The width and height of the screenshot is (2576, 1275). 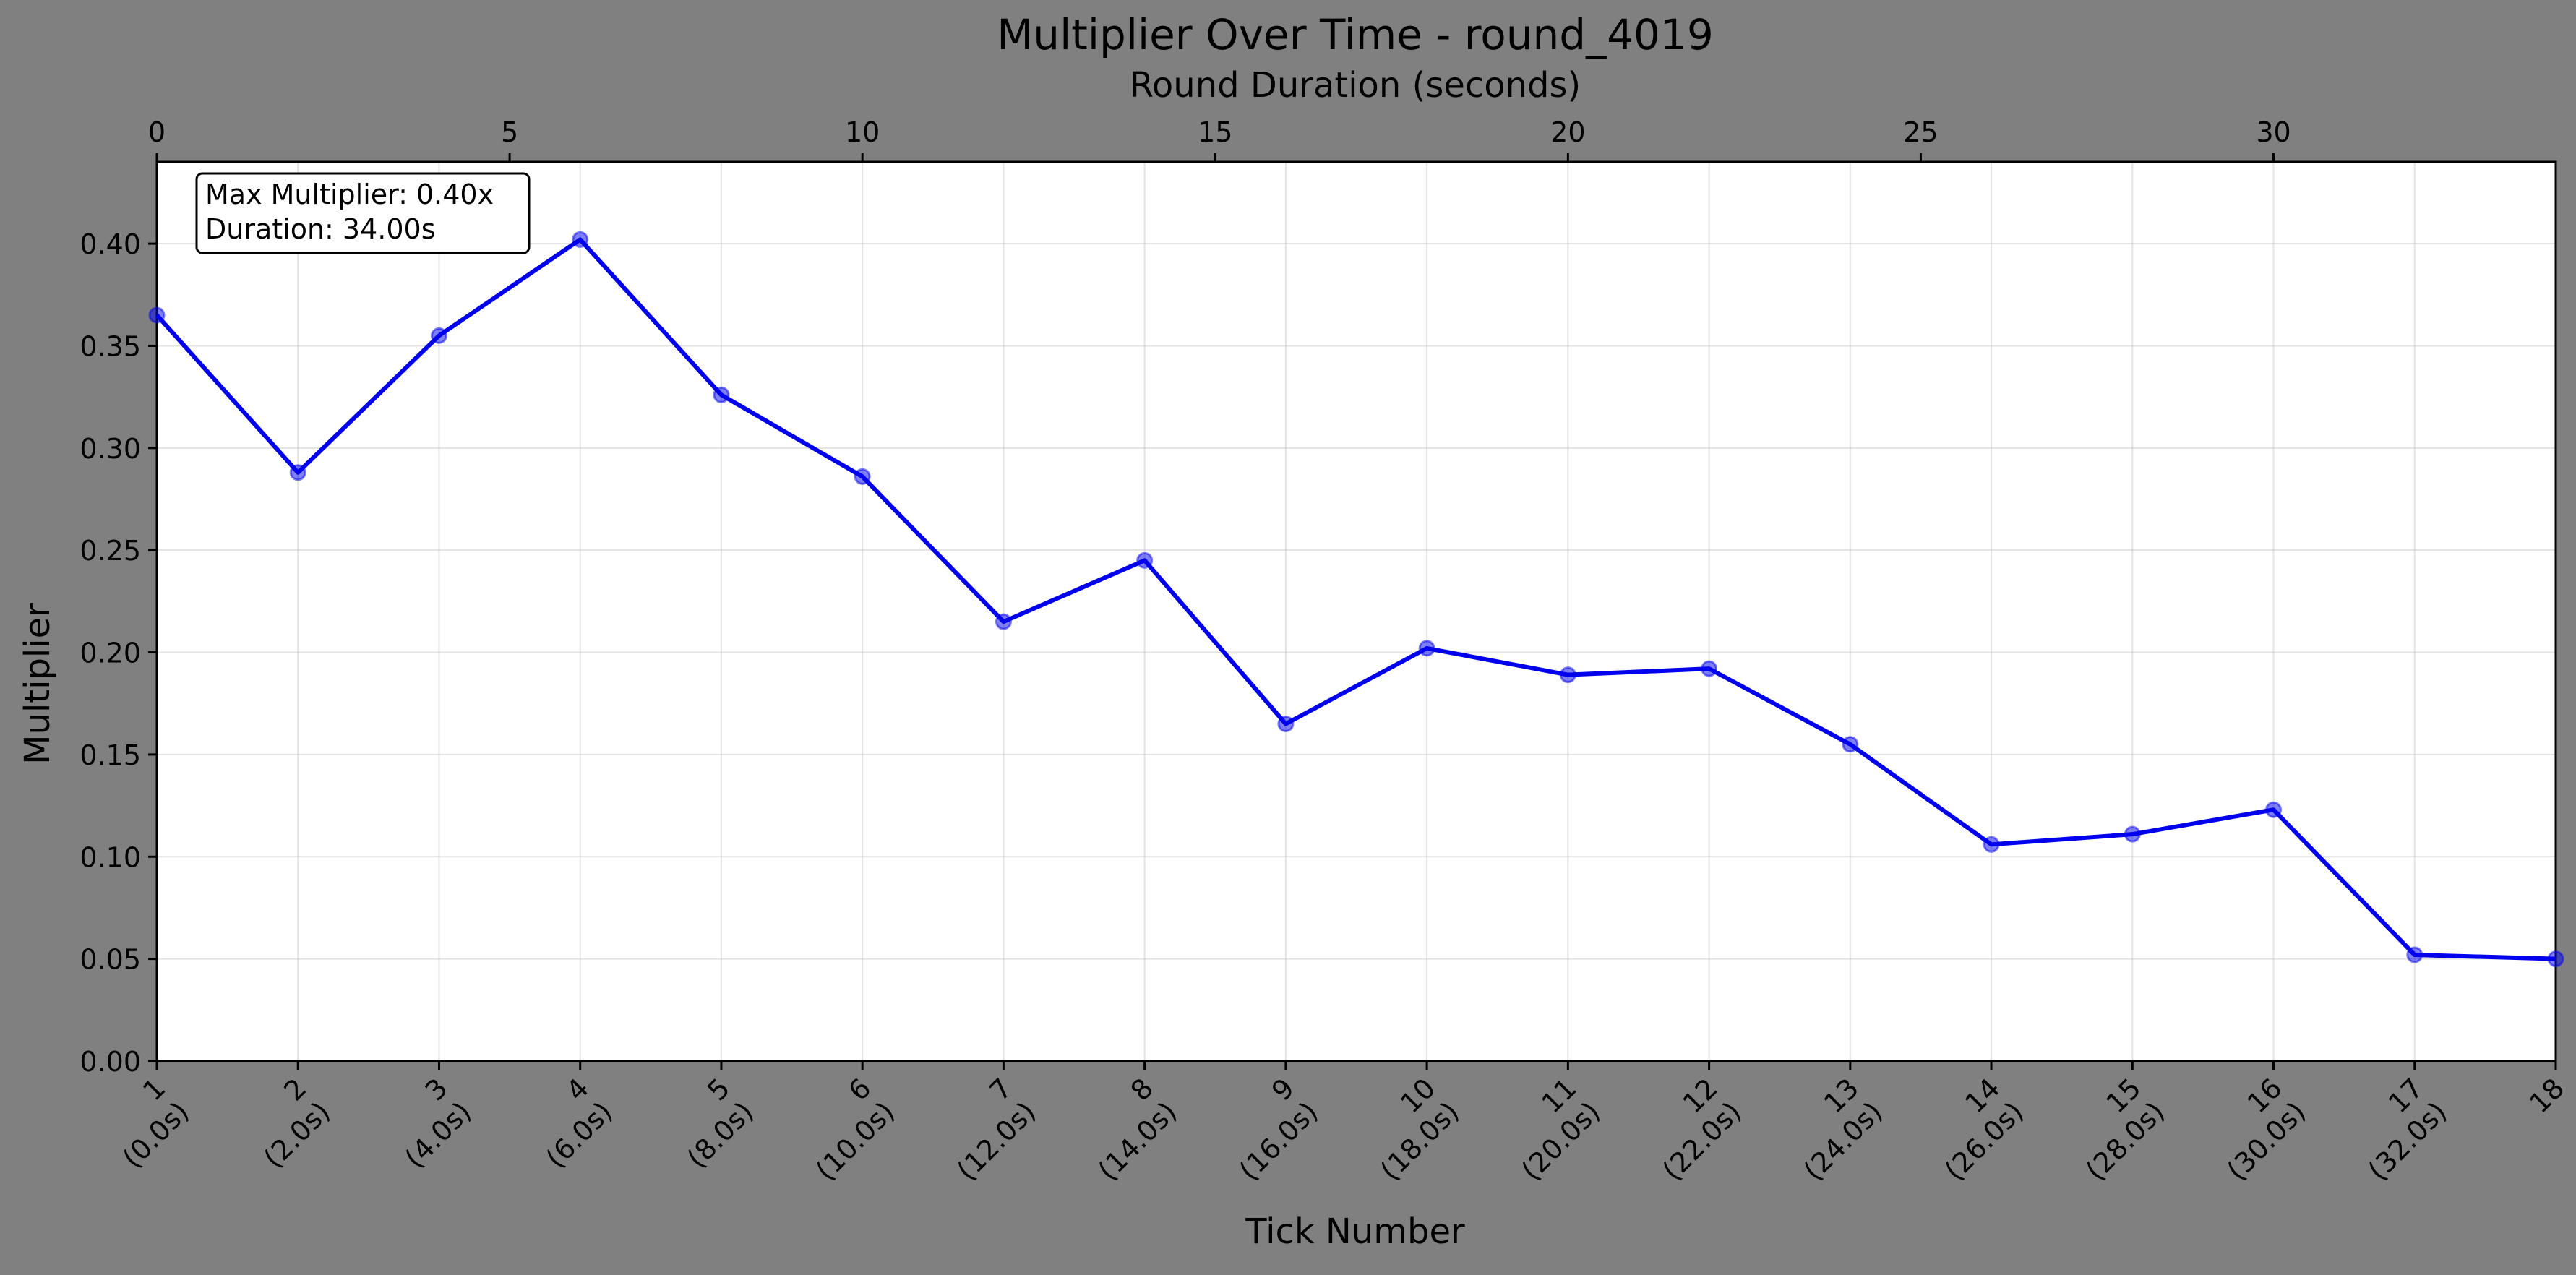 What do you see at coordinates (985, 1129) in the screenshot?
I see `x-tick-label: 7(12.0s)` at bounding box center [985, 1129].